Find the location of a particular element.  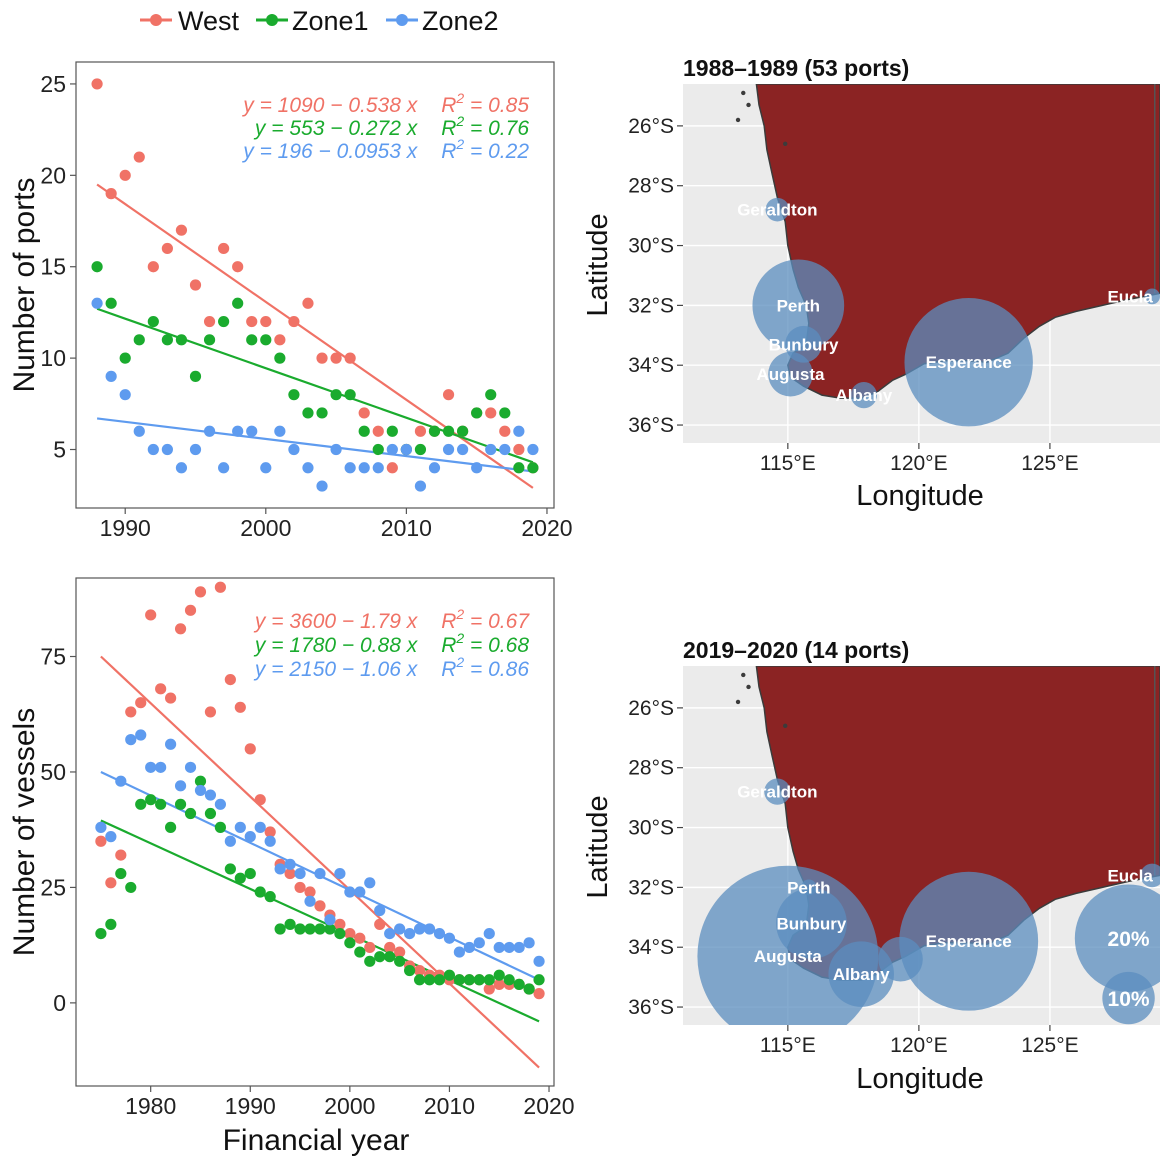

vessels-eq-west-fit: y = 3600 − 1.79 x is located at coordinates (336, 621).